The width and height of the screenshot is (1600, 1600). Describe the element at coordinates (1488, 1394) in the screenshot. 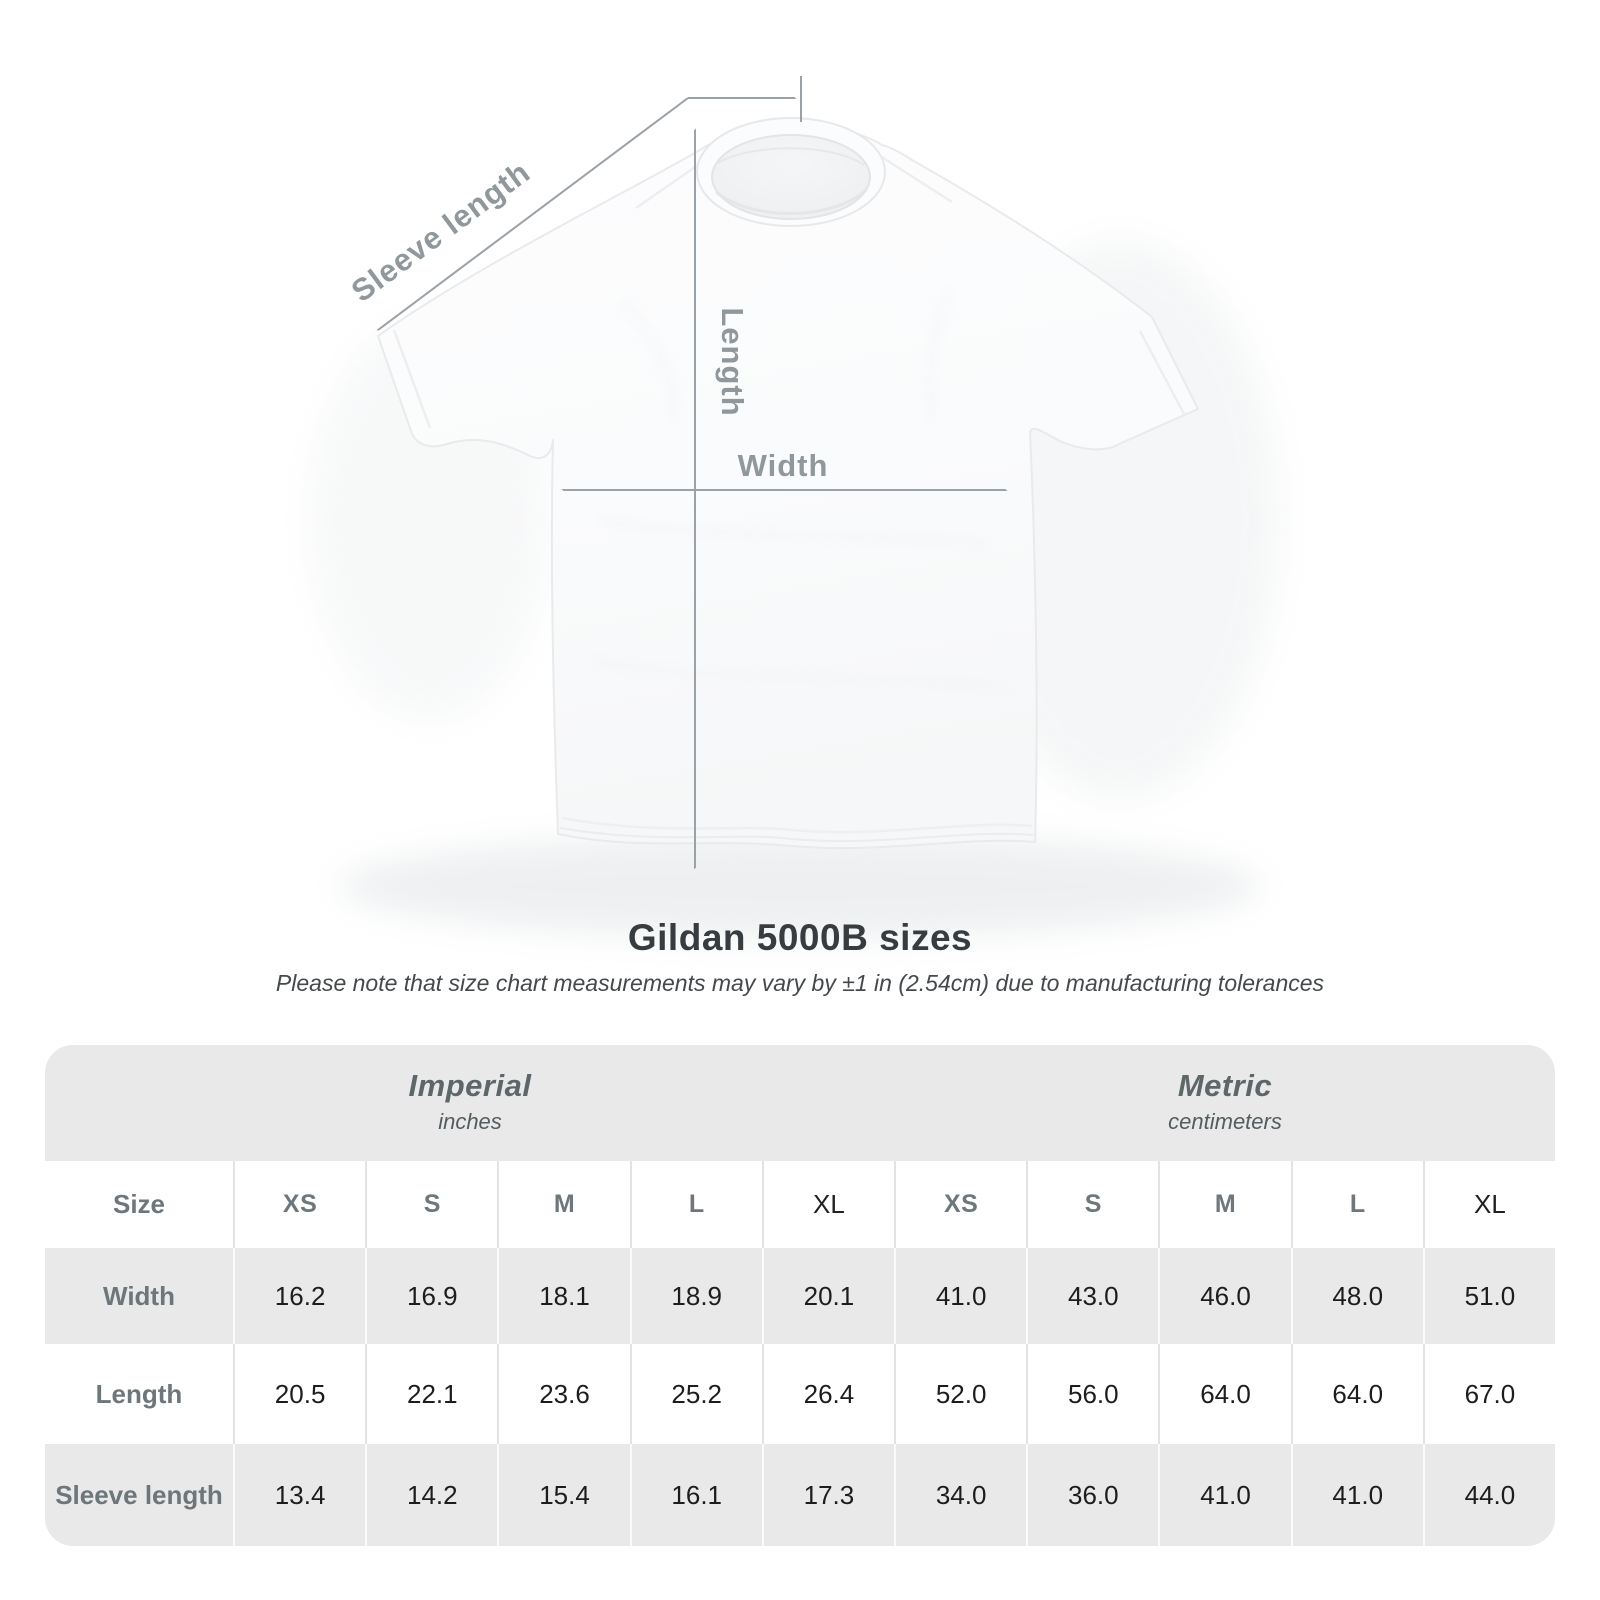

I see `length-metric-xl: 67.0` at that location.